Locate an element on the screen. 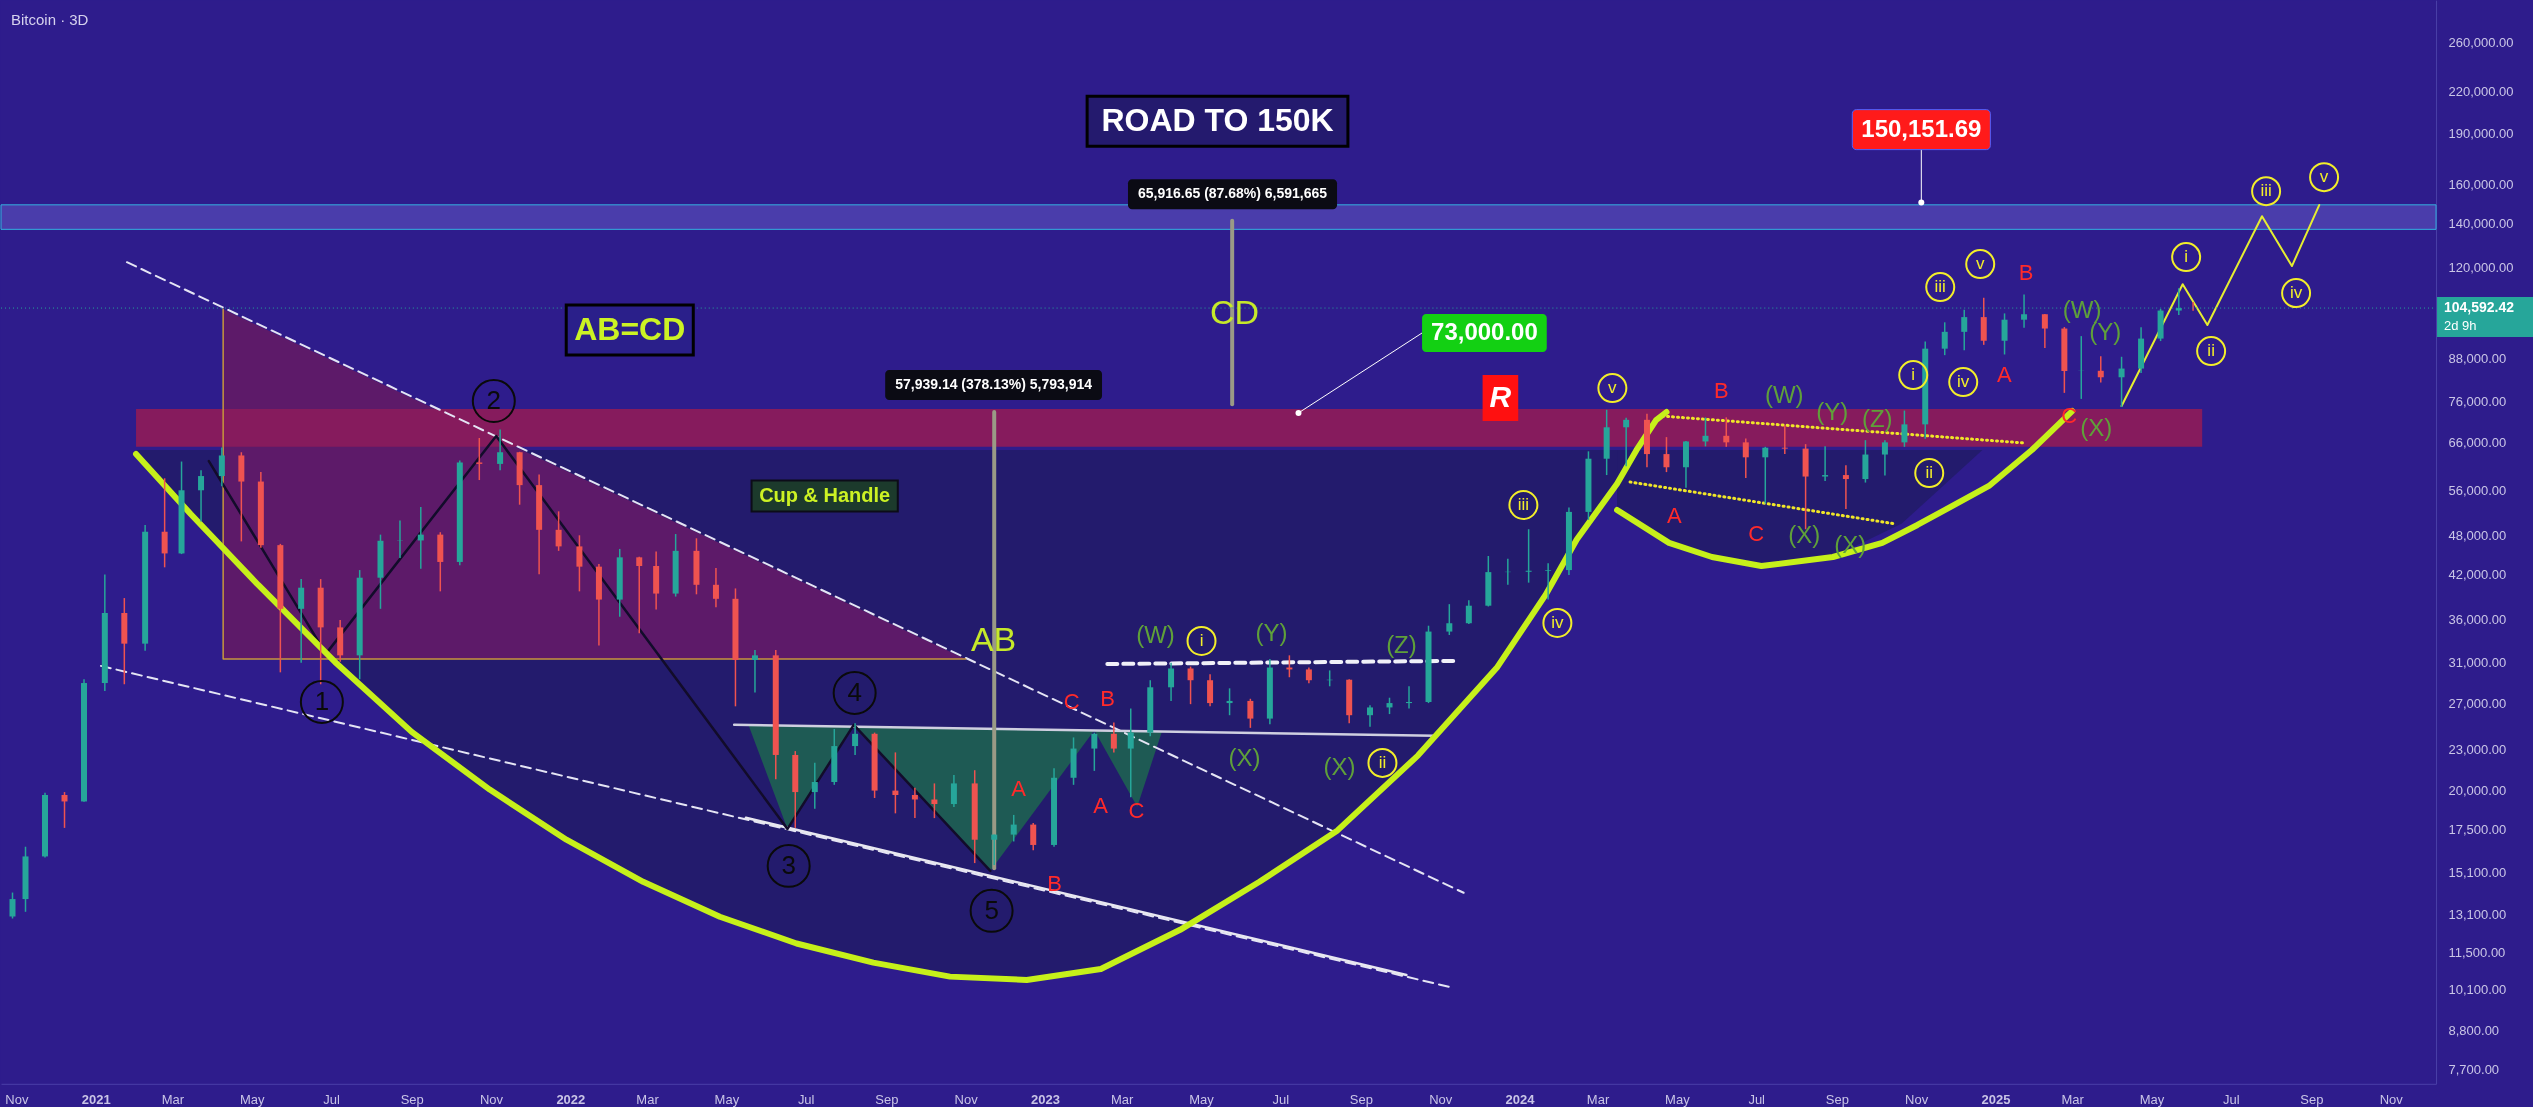  y-tick-label: 220,000.00 is located at coordinates (2481, 91).